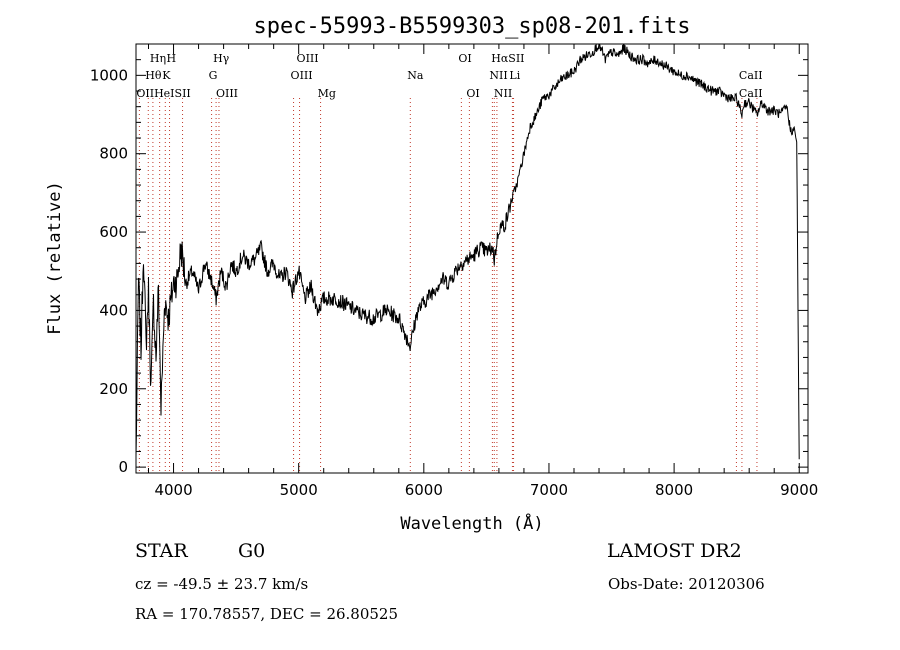 The height and width of the screenshot is (650, 900). Describe the element at coordinates (327, 93) in the screenshot. I see `line-annotation: Mg` at that location.